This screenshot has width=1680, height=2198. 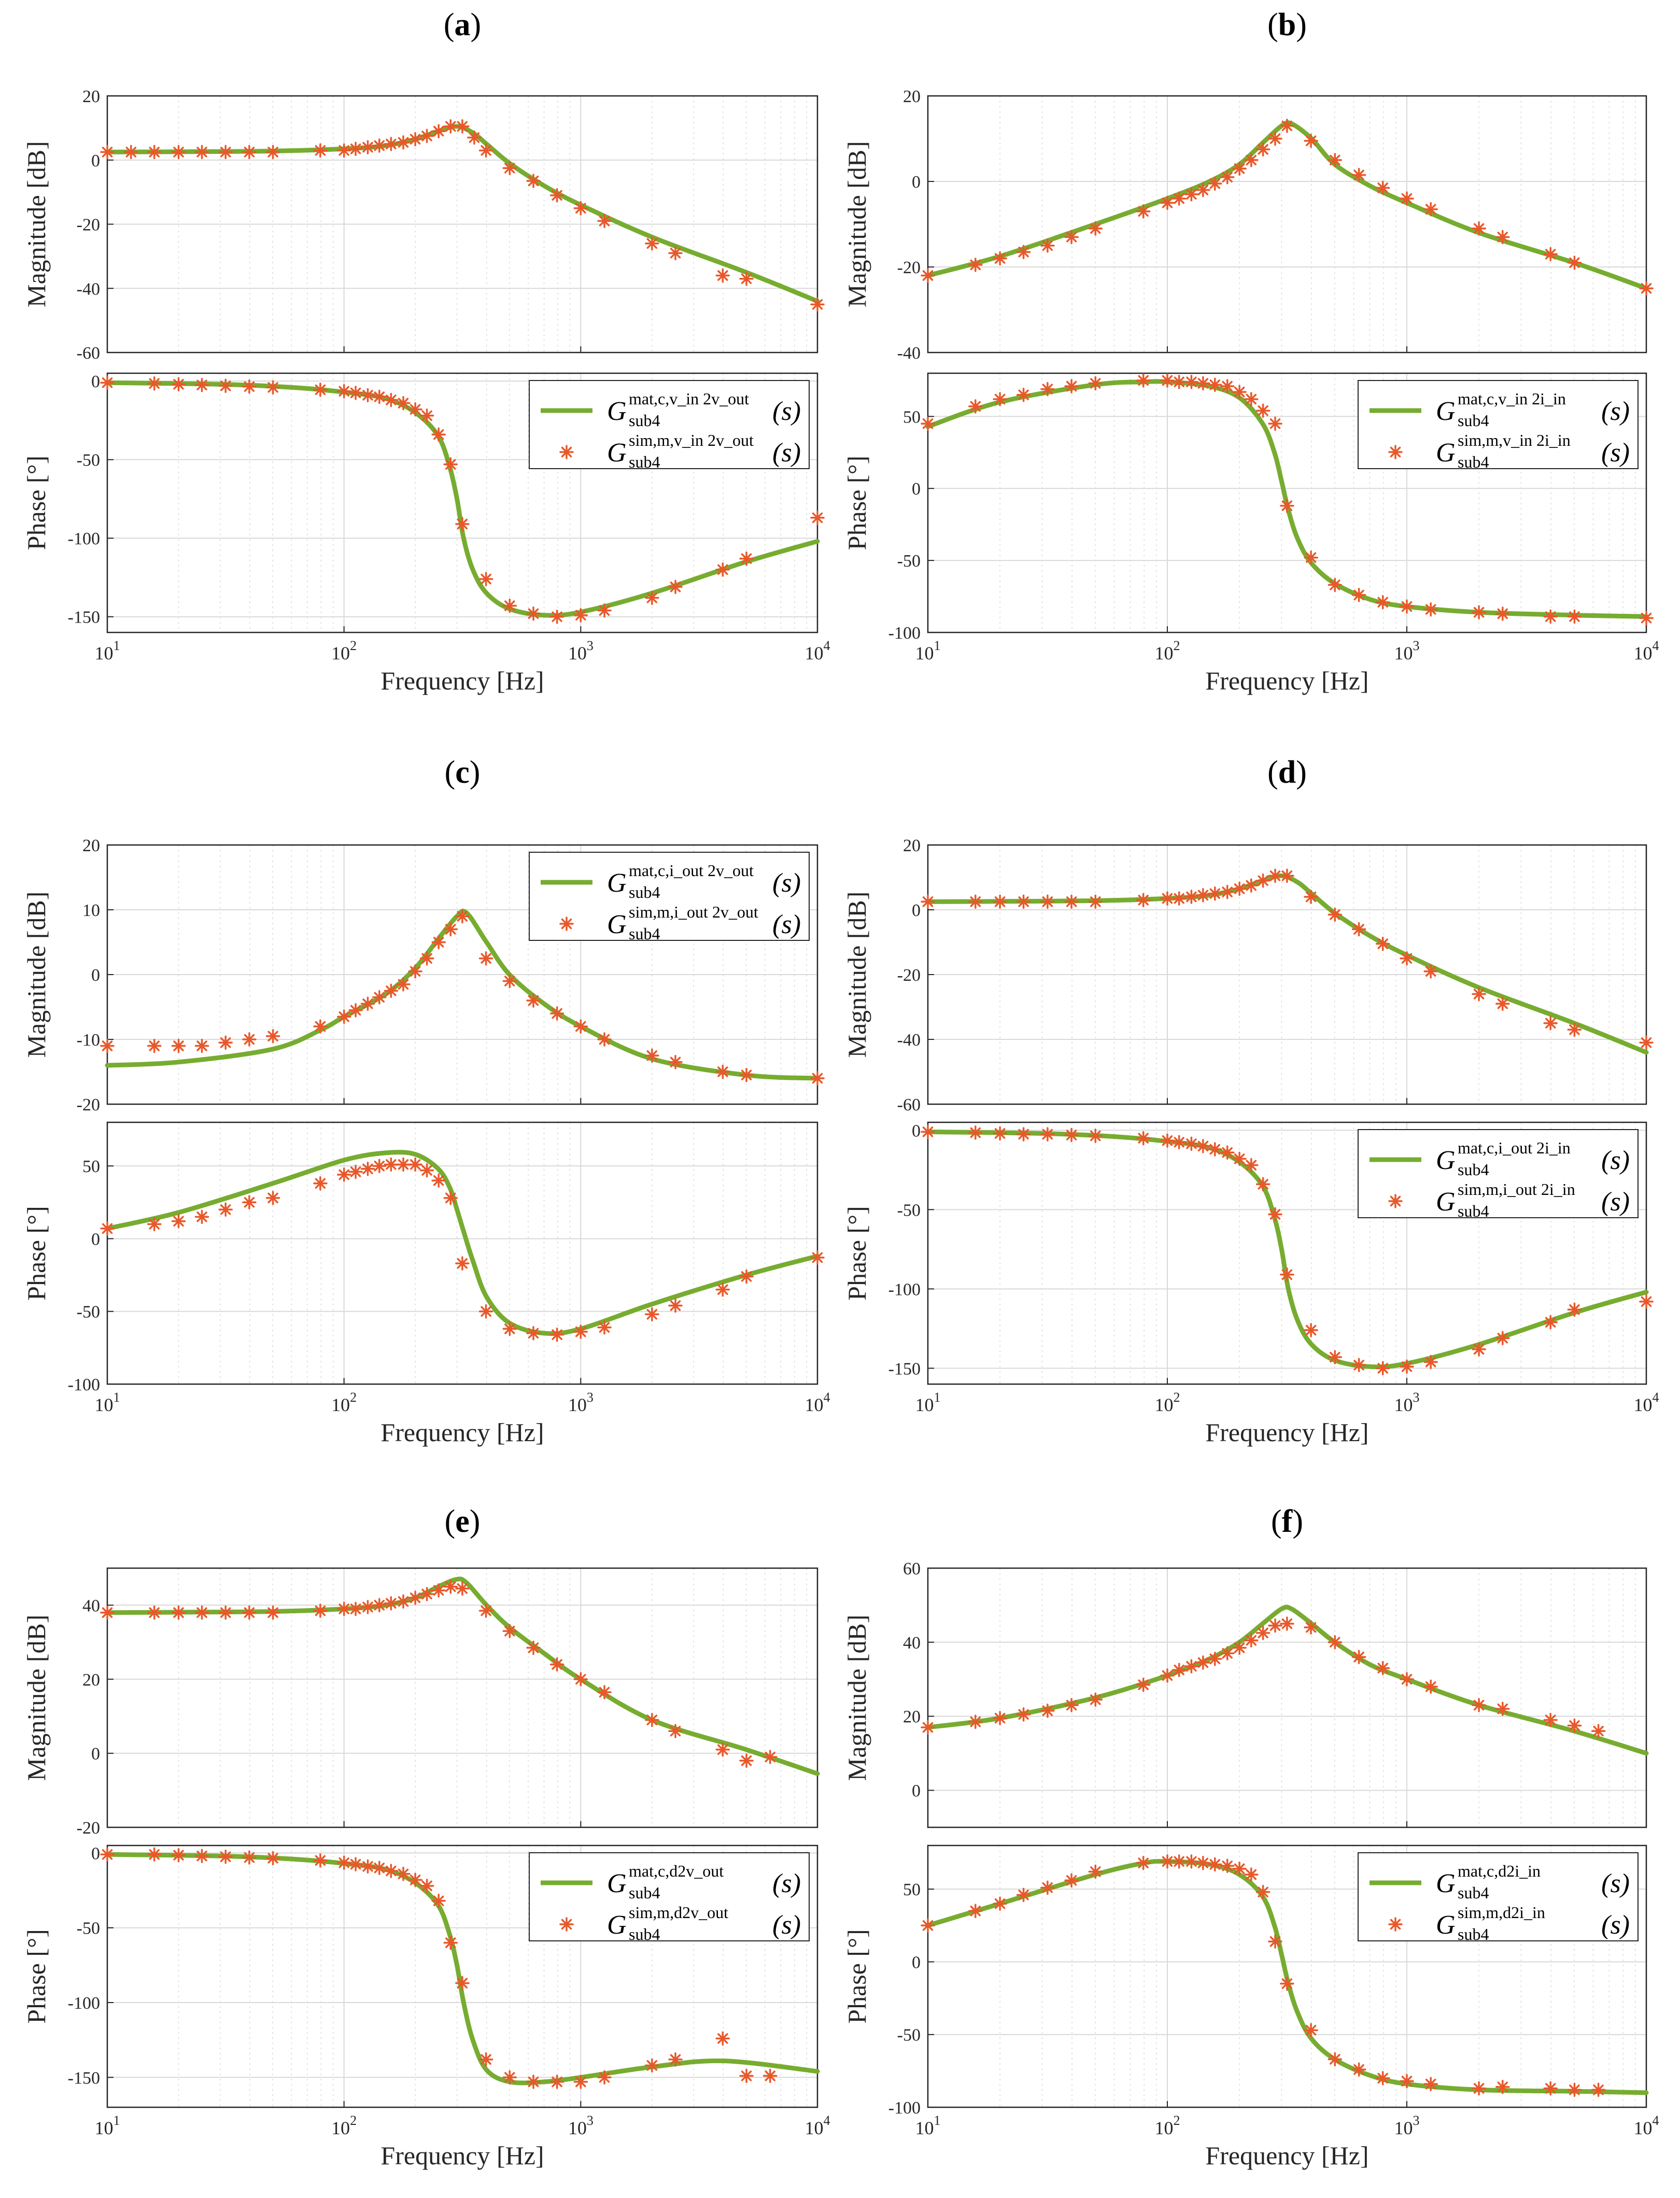 I want to click on panel-f-phase-xtick-label: 103, so click(x=1407, y=2125).